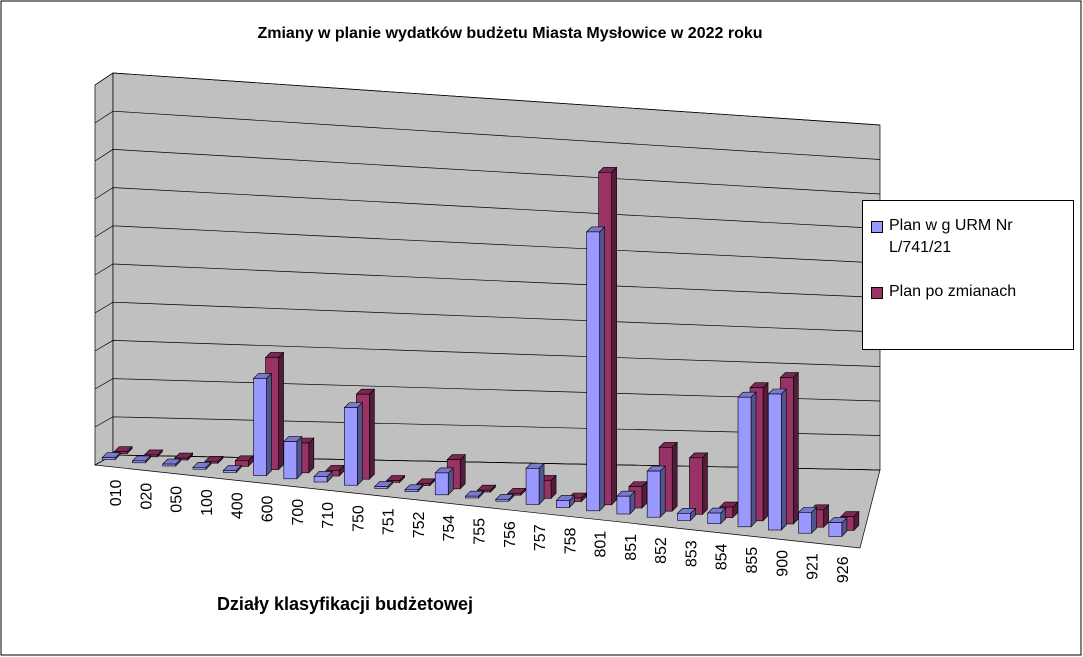 Image resolution: width=1083 pixels, height=657 pixels. I want to click on x-tick-label: 754, so click(449, 528).